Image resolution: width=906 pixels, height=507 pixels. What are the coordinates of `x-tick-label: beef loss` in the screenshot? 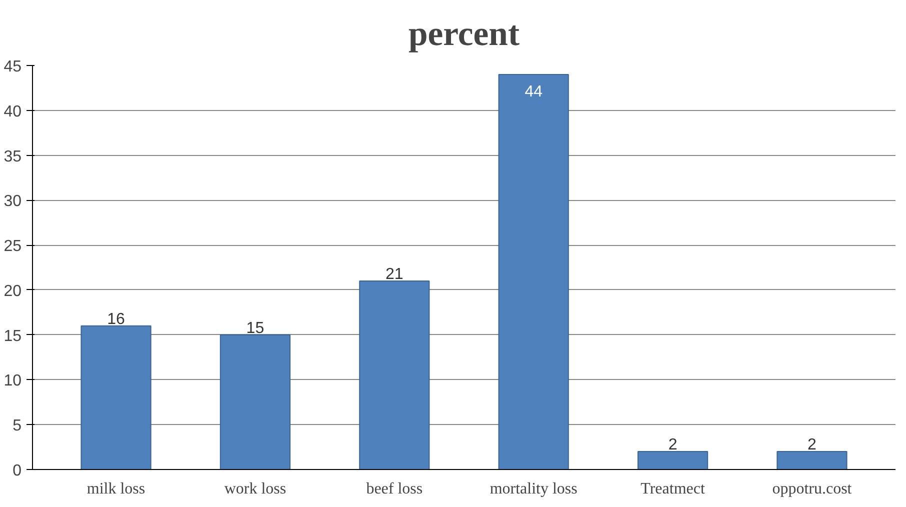 It's located at (394, 489).